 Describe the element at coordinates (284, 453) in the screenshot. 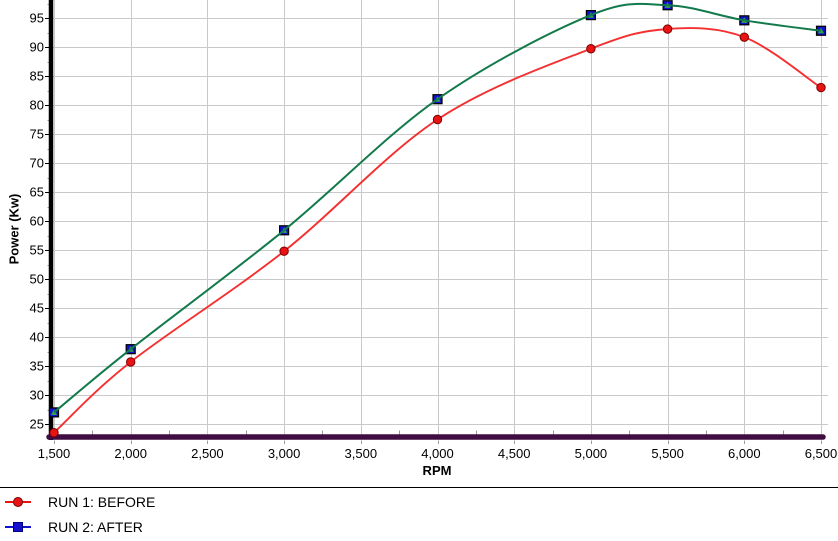

I see `x-tick-label: 3,000` at that location.